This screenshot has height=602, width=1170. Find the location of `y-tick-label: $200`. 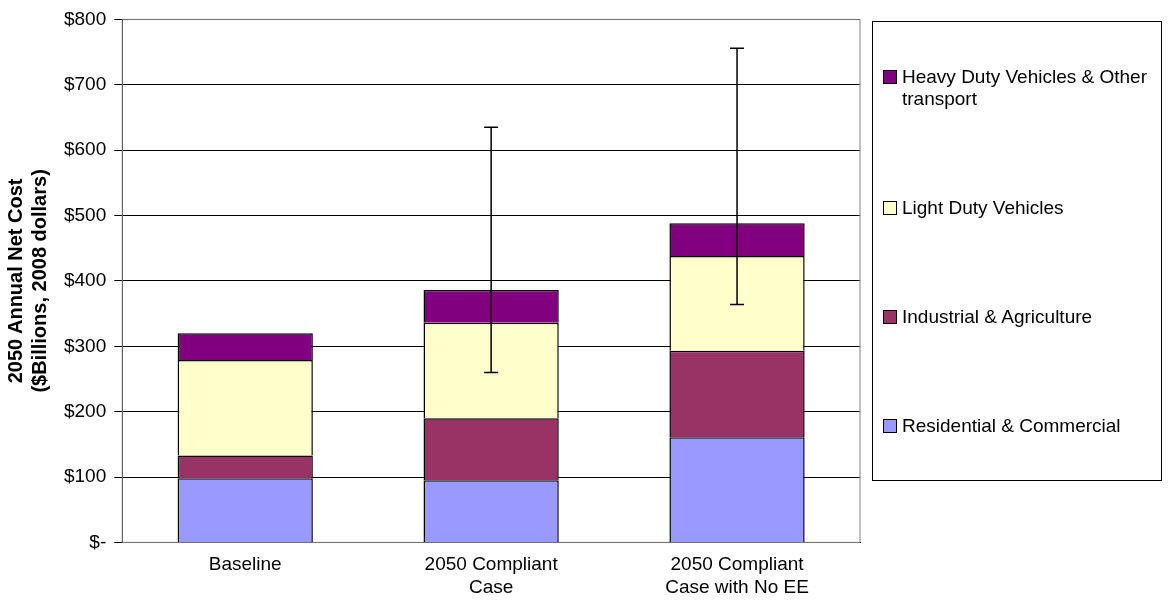

y-tick-label: $200 is located at coordinates (85, 410).